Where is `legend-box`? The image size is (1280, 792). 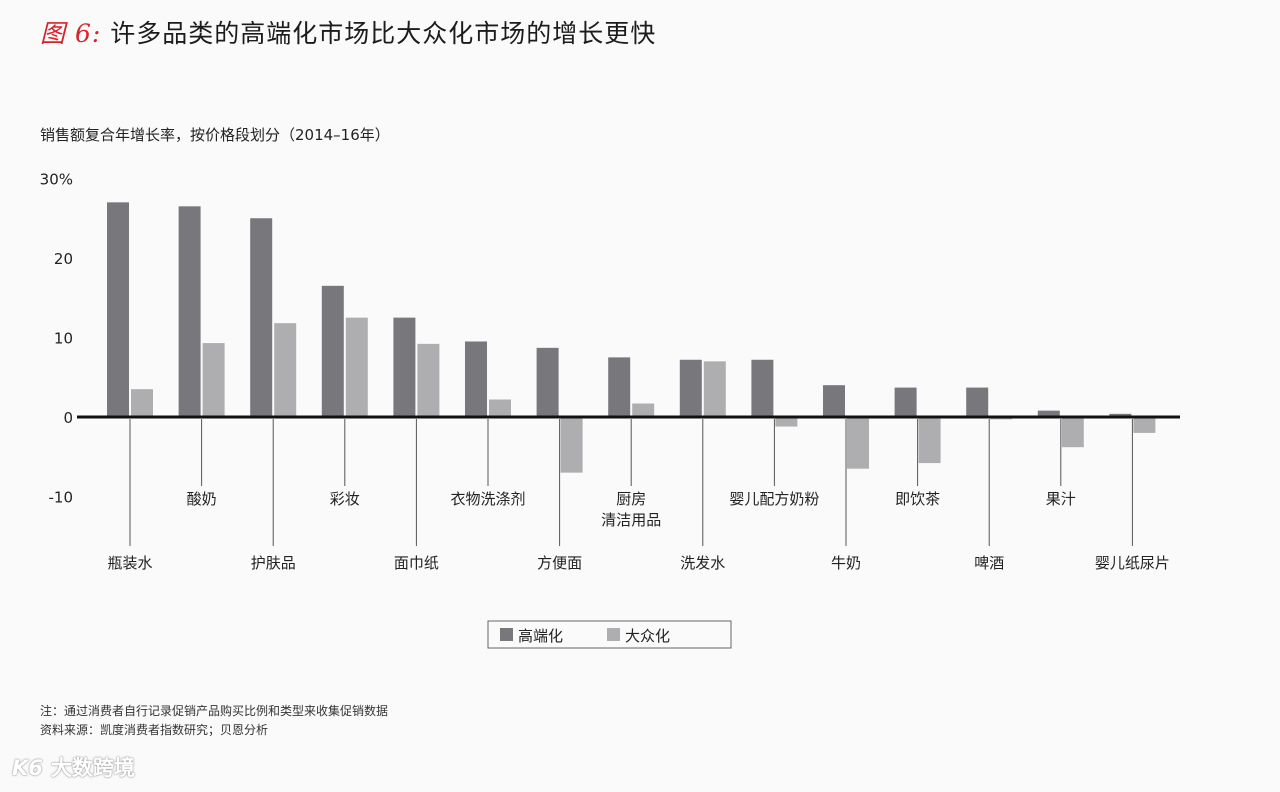
legend-box is located at coordinates (609, 634).